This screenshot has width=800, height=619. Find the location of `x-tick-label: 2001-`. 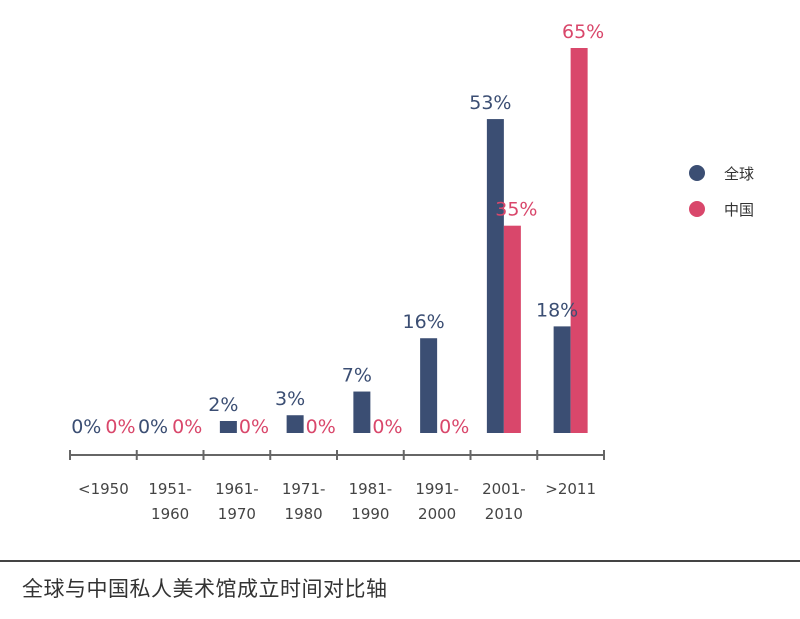

x-tick-label: 2001- is located at coordinates (504, 489).